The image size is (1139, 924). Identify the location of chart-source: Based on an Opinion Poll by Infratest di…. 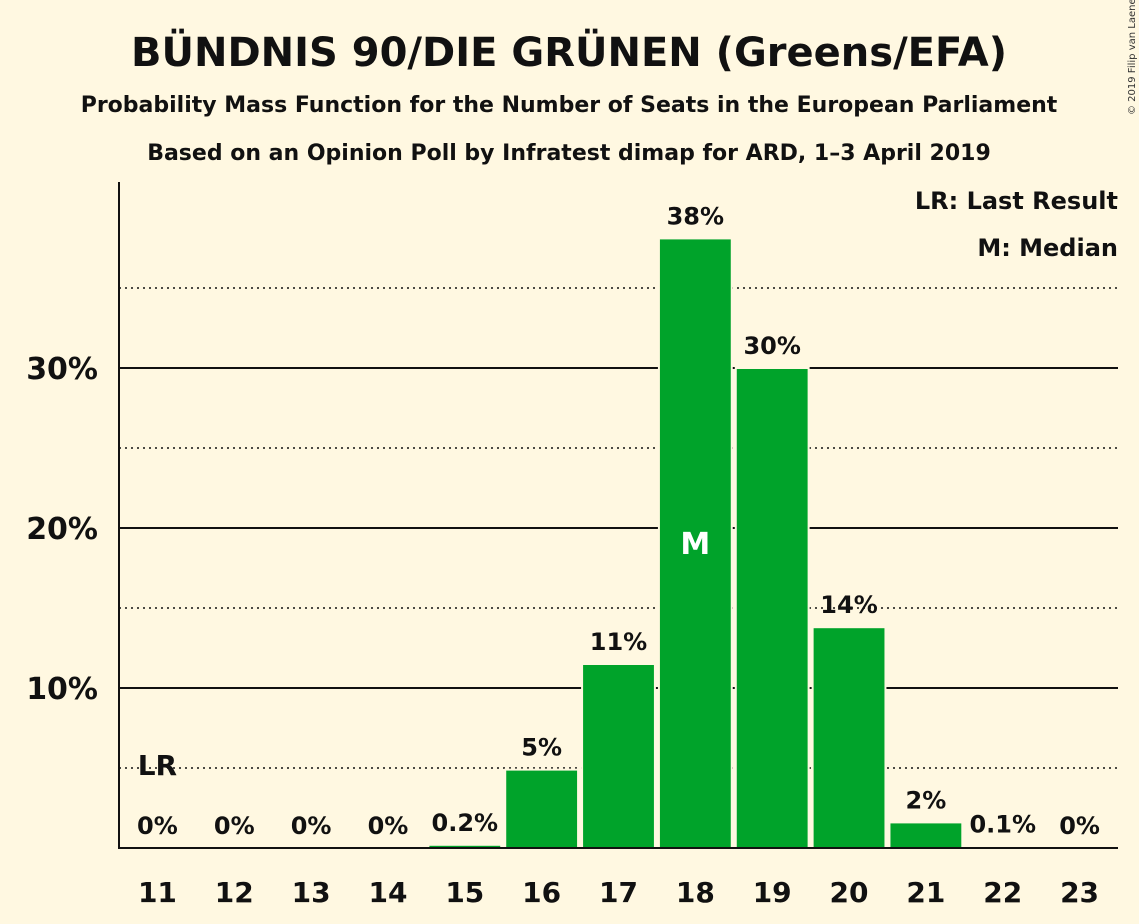
(569, 153).